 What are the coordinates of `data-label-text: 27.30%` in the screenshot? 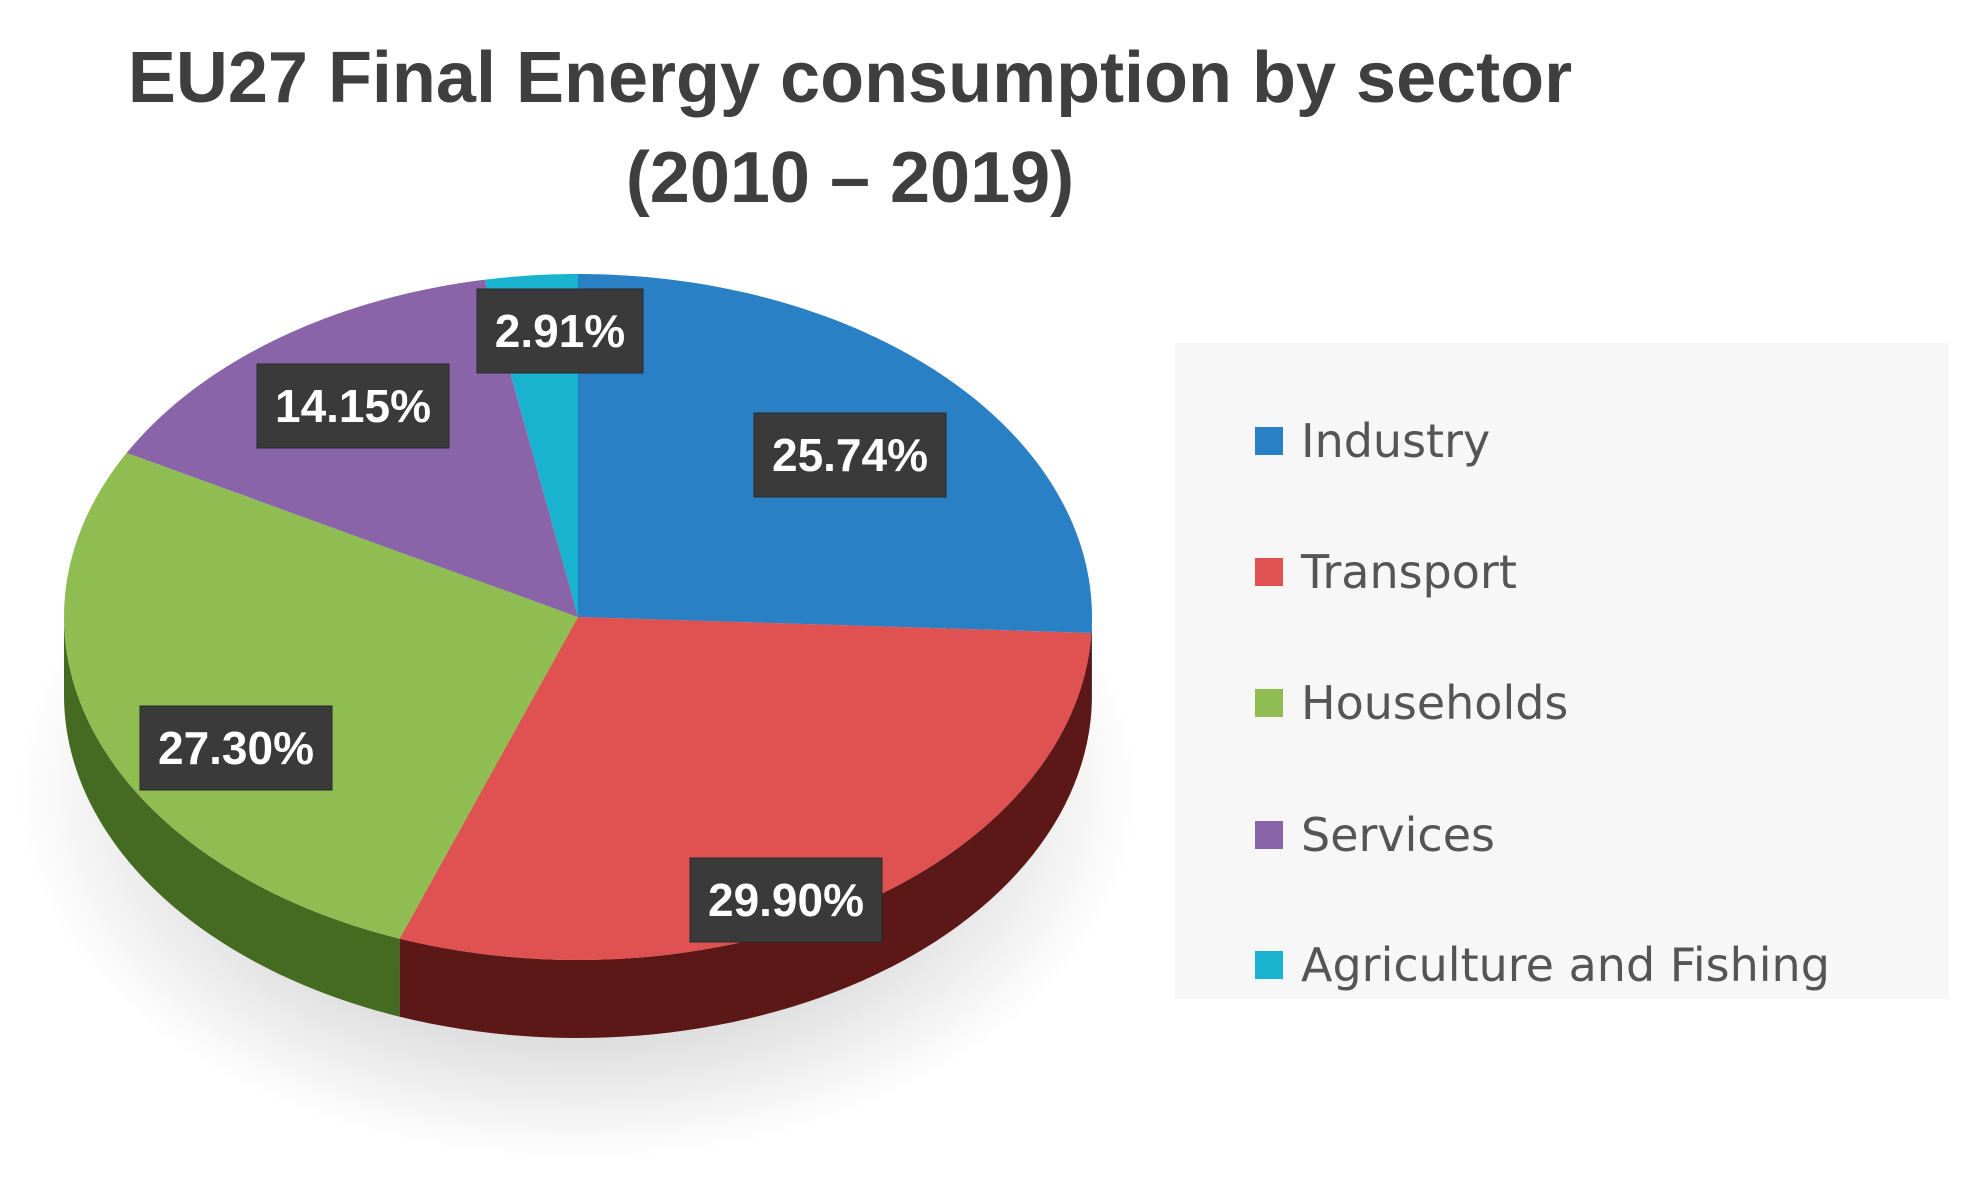 It's located at (236, 748).